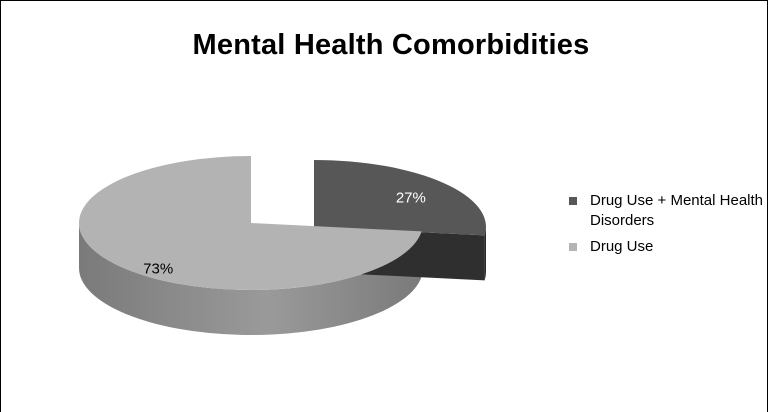 This screenshot has height=412, width=768. Describe the element at coordinates (573, 247) in the screenshot. I see `legend-swatch-drug-use` at that location.